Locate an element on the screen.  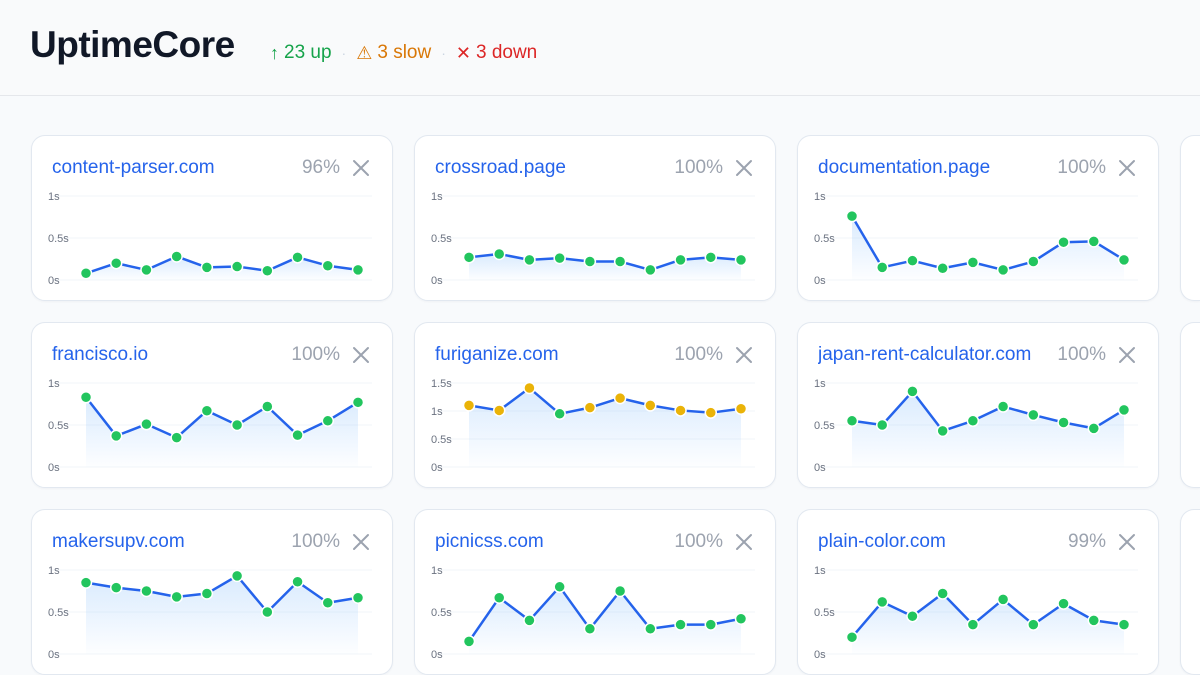
monitor-domain-link: furiganize.com is located at coordinates (497, 354).